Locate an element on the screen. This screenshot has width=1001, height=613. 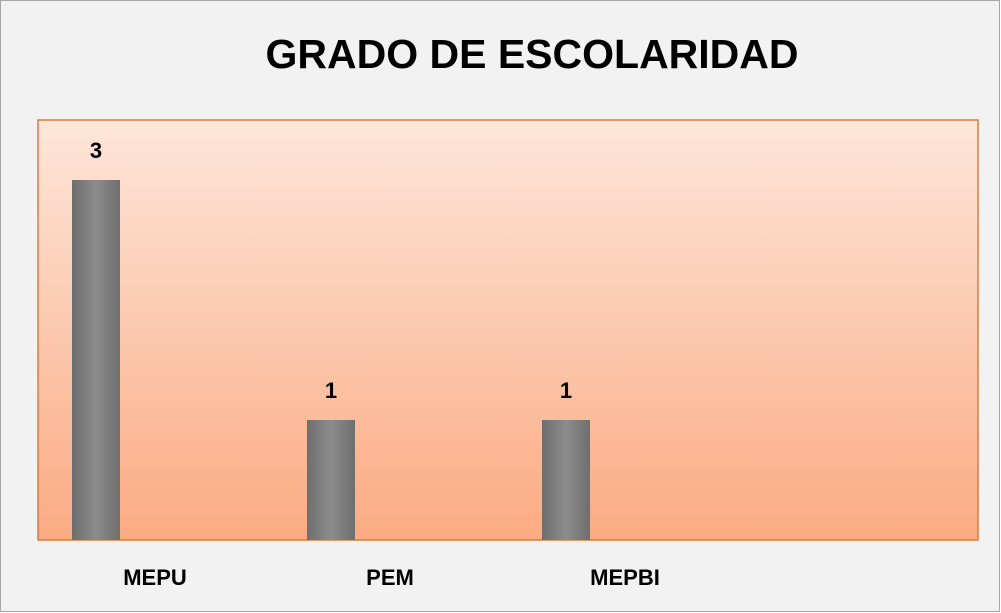
data-label: 3 is located at coordinates (96, 150).